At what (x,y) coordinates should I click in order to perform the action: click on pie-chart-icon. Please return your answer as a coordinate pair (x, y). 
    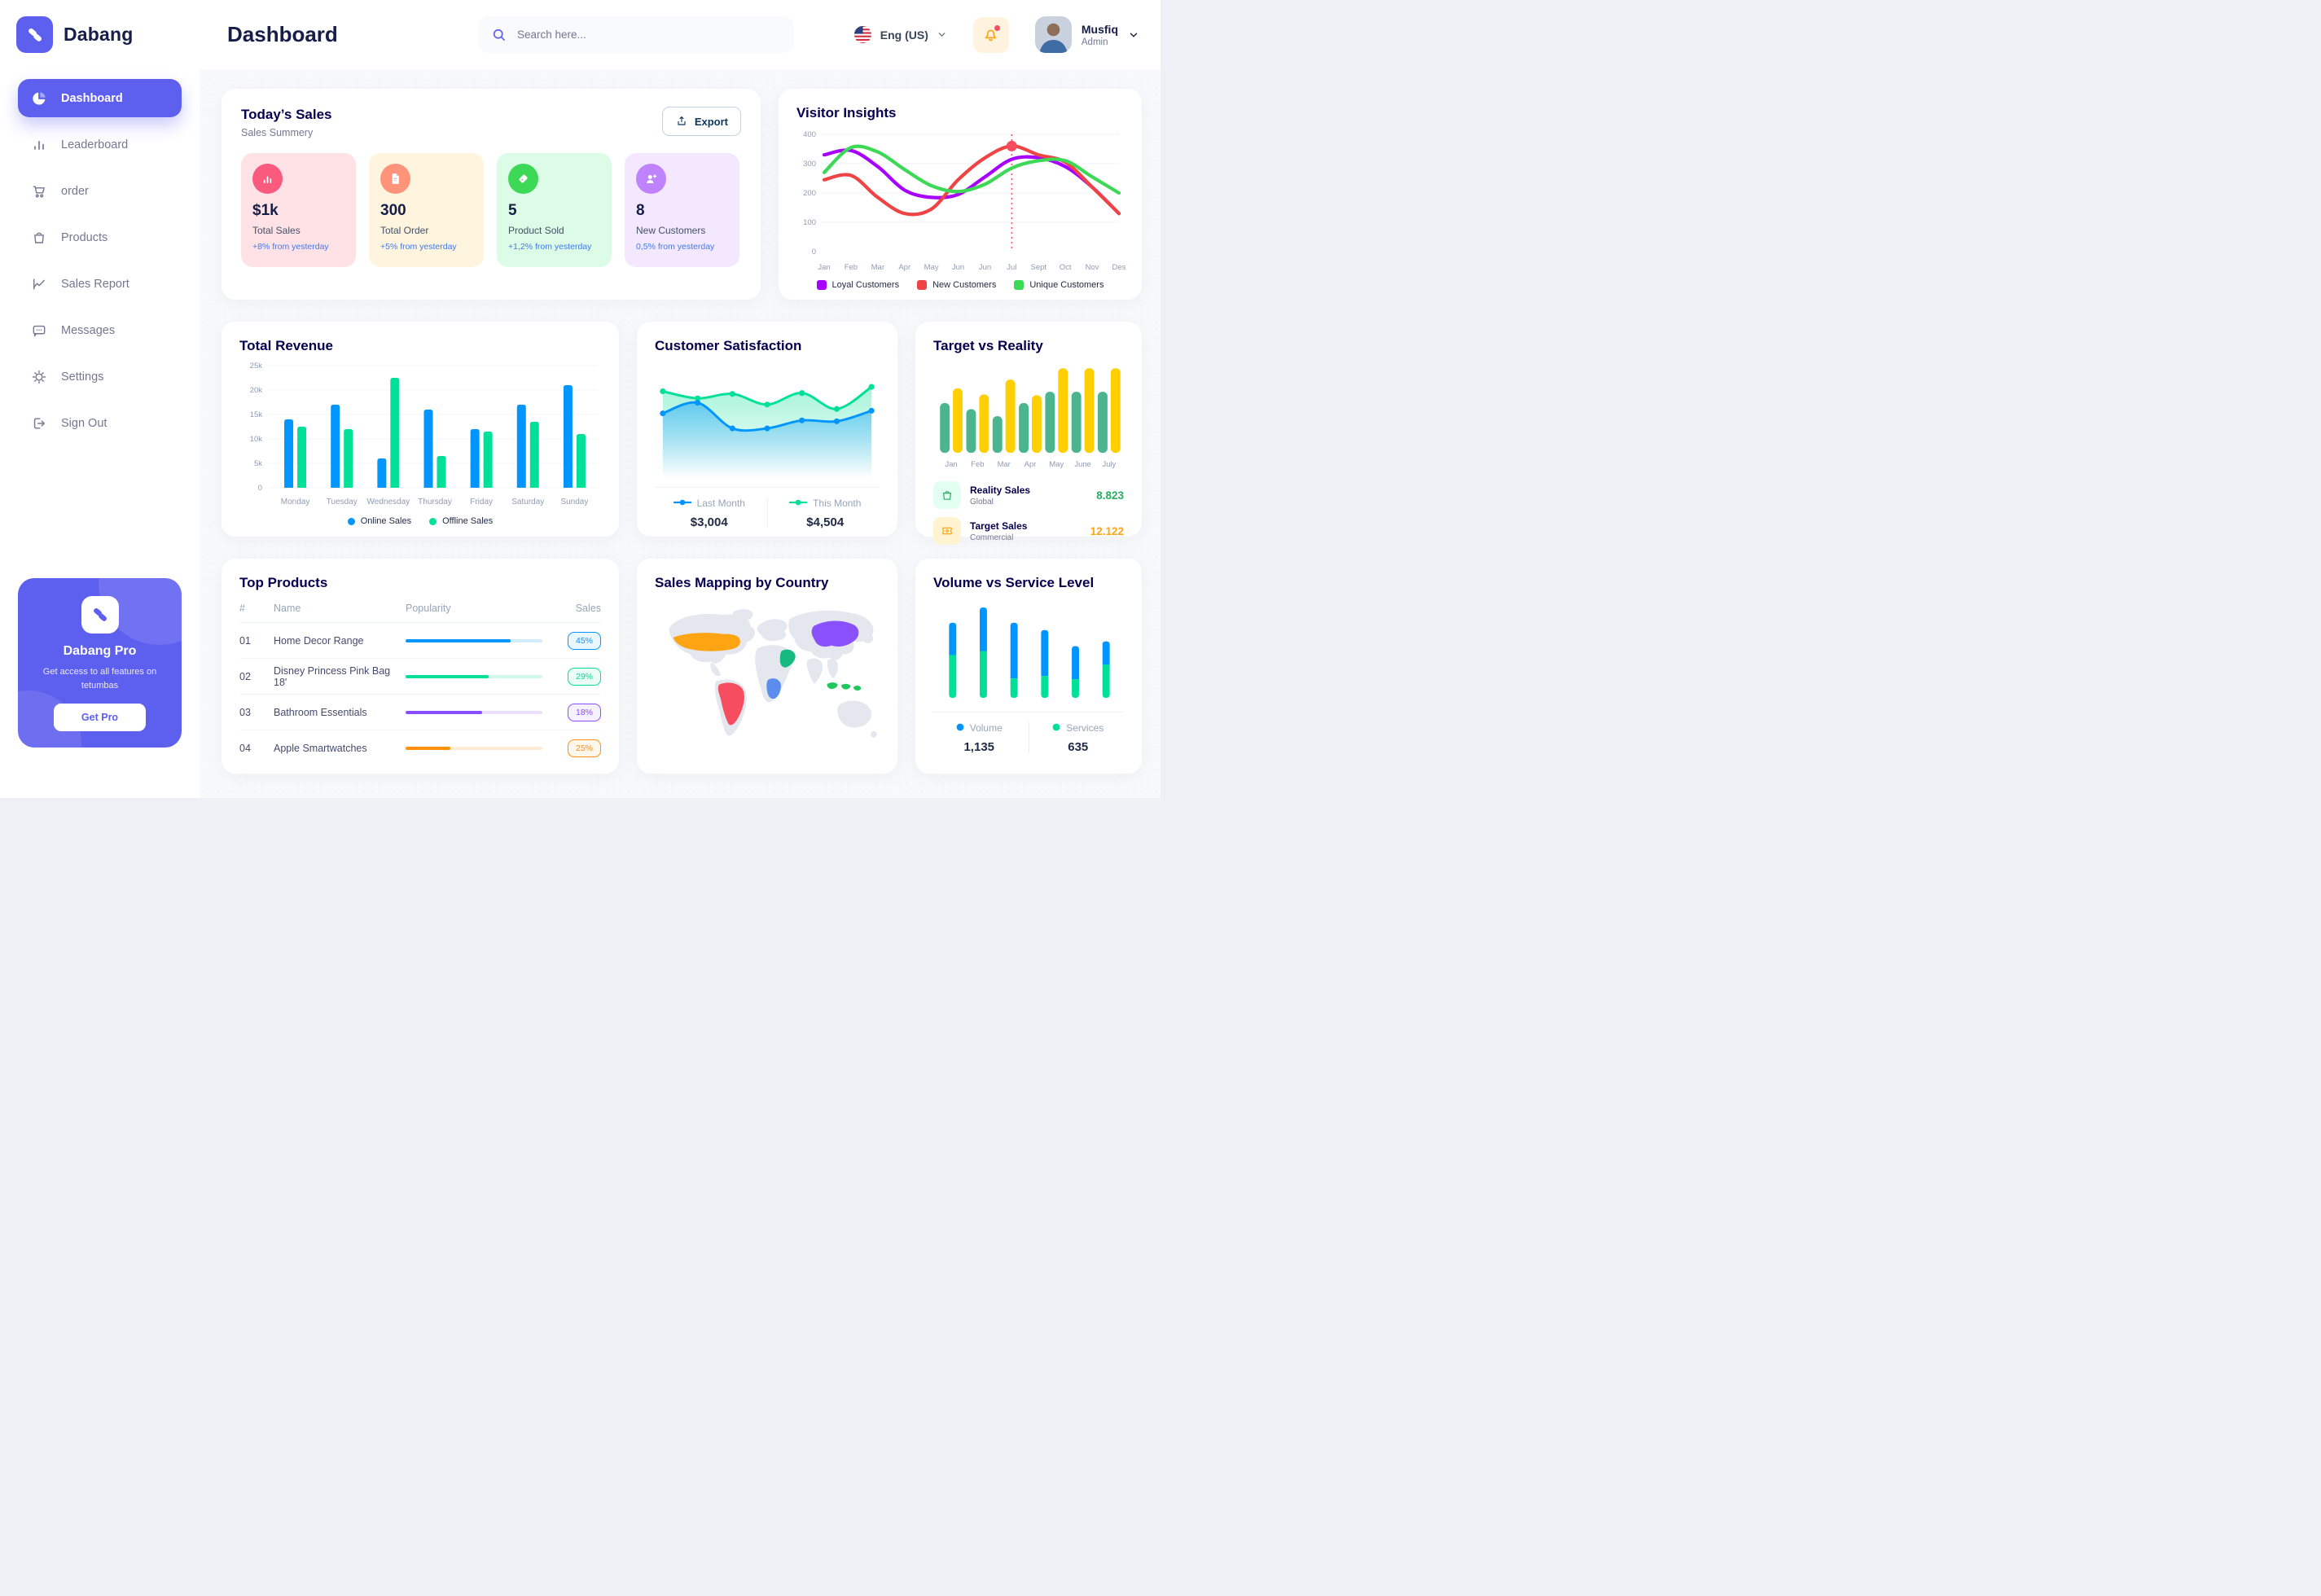
    Looking at the image, I should click on (39, 98).